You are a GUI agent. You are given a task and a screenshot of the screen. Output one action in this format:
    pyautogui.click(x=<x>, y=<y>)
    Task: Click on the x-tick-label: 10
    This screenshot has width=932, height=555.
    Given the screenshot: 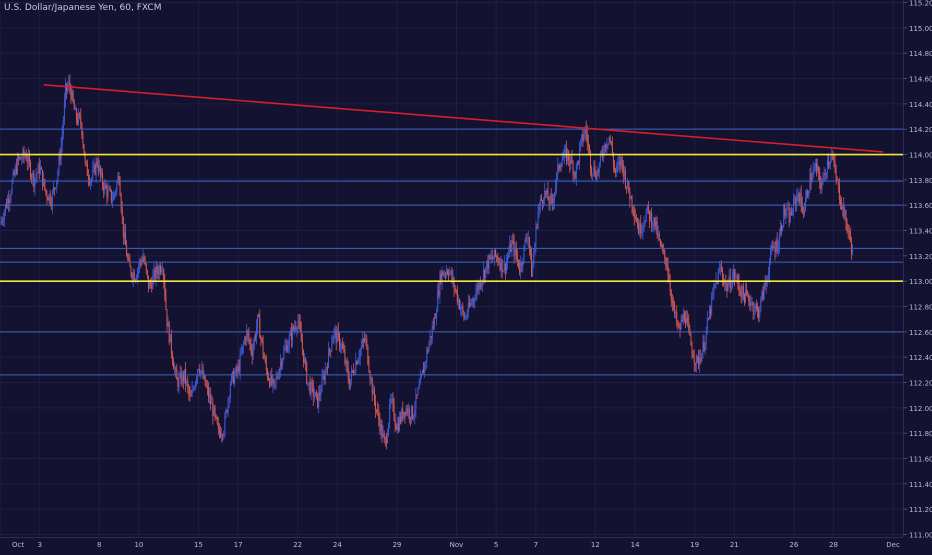 What is the action you would take?
    pyautogui.click(x=138, y=545)
    